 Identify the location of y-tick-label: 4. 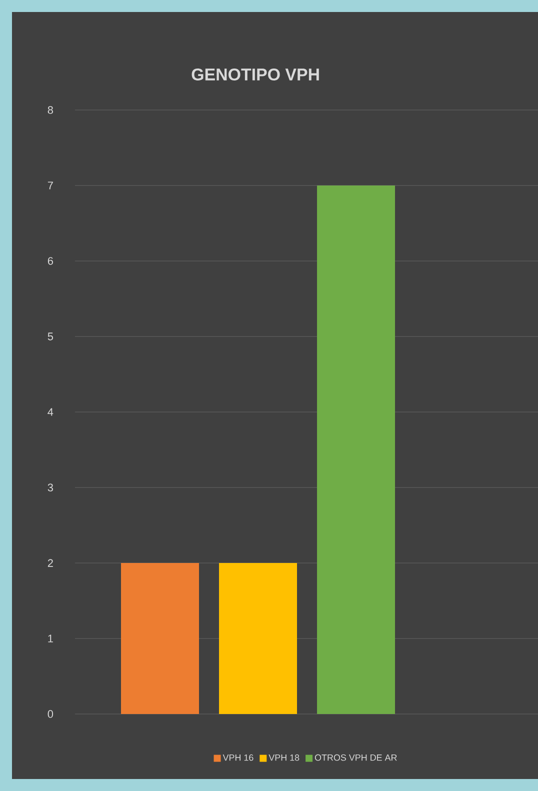
(50, 412).